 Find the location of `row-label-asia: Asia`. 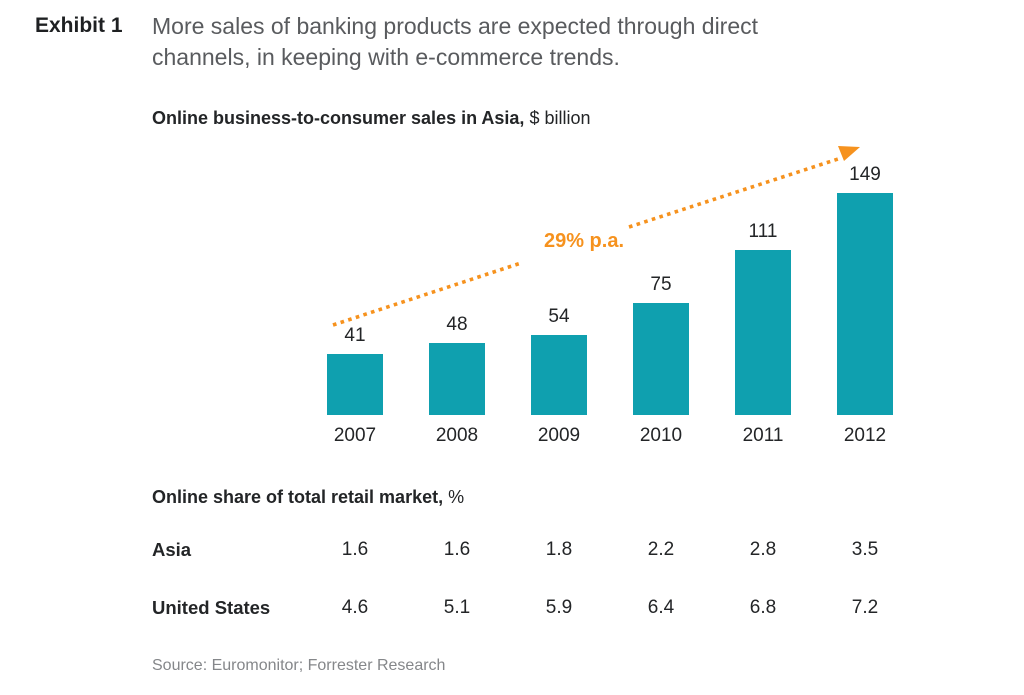

row-label-asia: Asia is located at coordinates (172, 549).